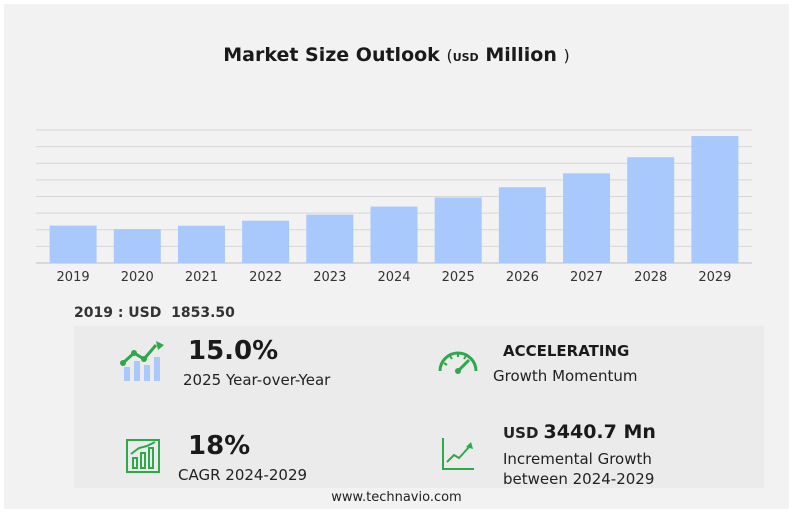 This screenshot has width=793, height=513. I want to click on title-unit: Million, so click(521, 55).